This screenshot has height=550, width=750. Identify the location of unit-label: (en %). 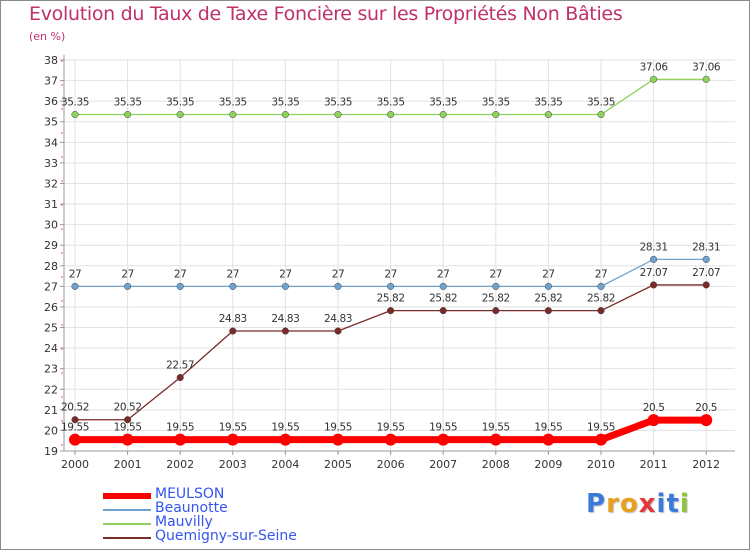
(47, 36).